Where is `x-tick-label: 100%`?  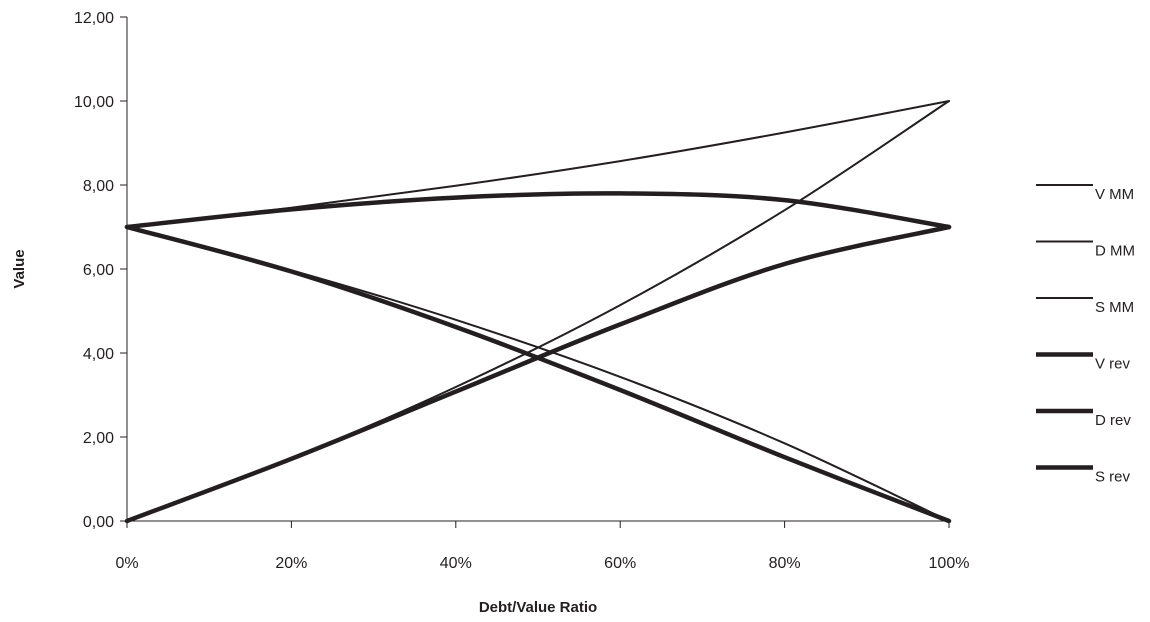 x-tick-label: 100% is located at coordinates (949, 563).